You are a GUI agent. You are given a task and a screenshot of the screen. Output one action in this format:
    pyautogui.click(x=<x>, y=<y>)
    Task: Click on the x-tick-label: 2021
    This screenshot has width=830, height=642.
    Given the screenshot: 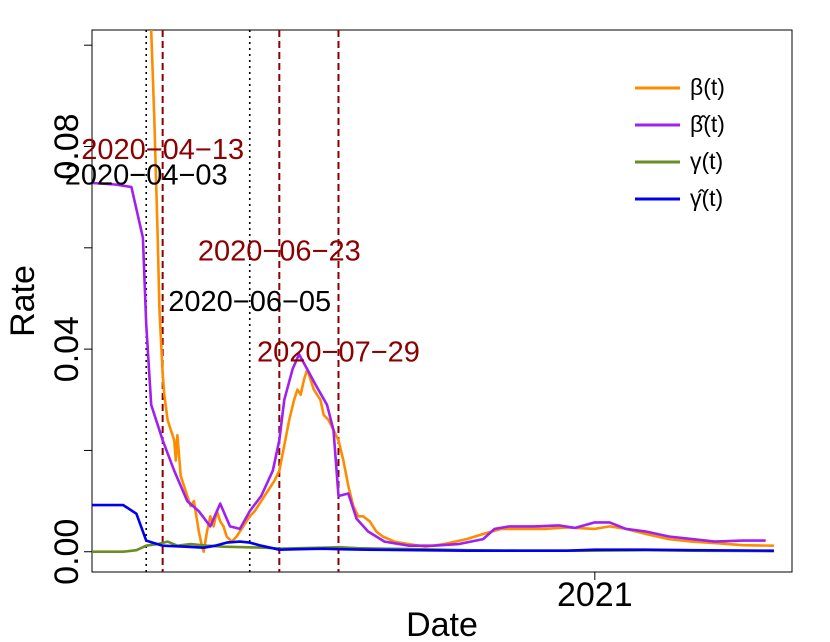 What is the action you would take?
    pyautogui.click(x=595, y=595)
    